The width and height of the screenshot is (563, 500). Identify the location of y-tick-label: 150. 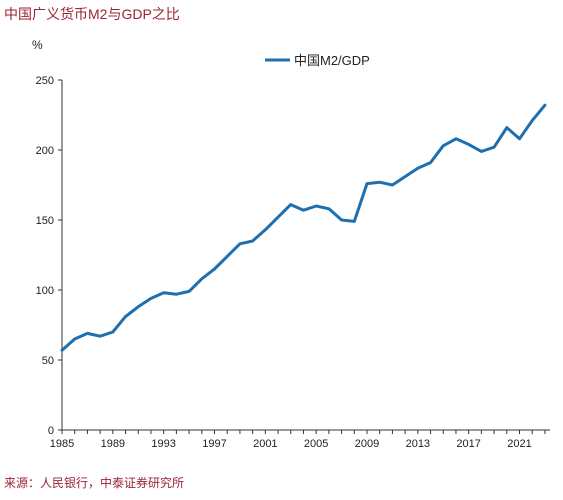
(45, 221).